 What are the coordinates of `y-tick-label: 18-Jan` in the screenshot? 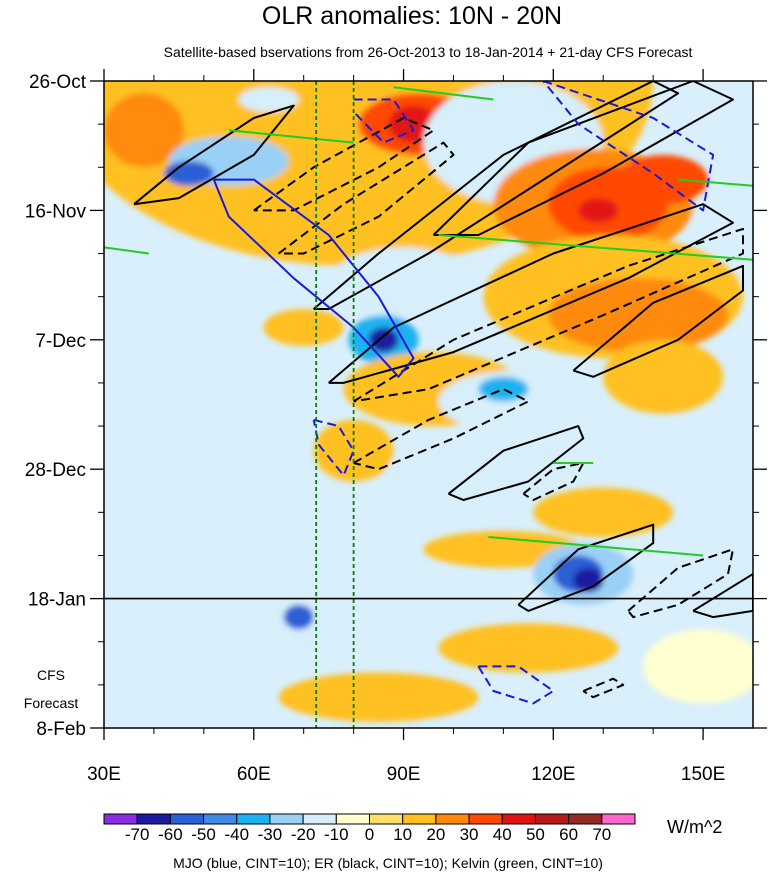 It's located at (57, 600).